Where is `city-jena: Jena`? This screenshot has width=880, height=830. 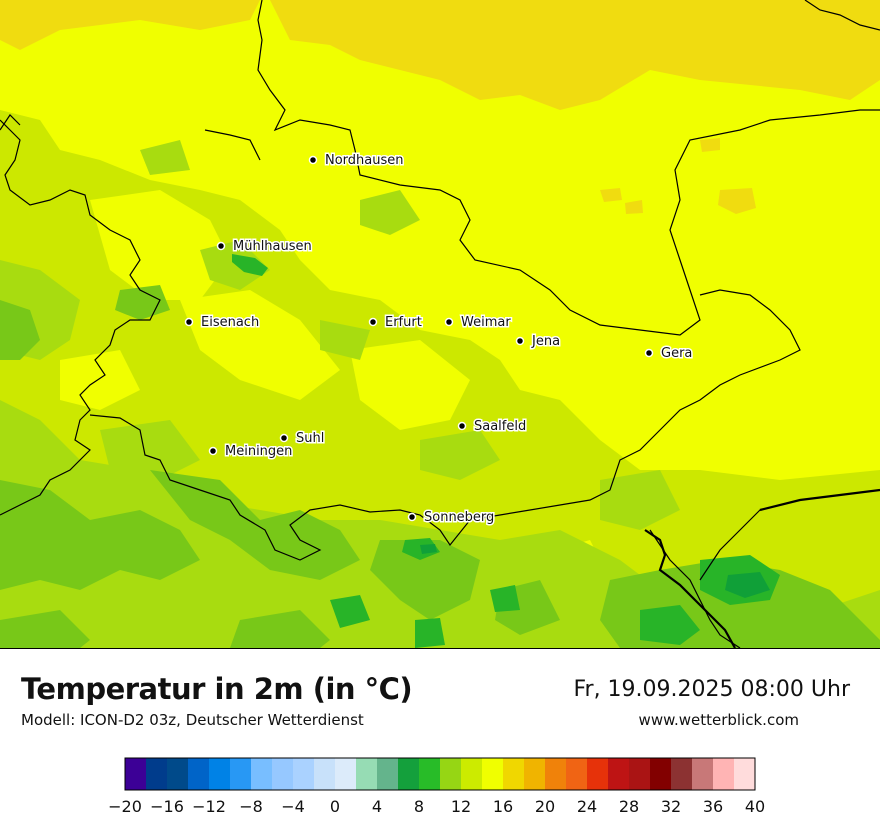 city-jena: Jena is located at coordinates (538, 342).